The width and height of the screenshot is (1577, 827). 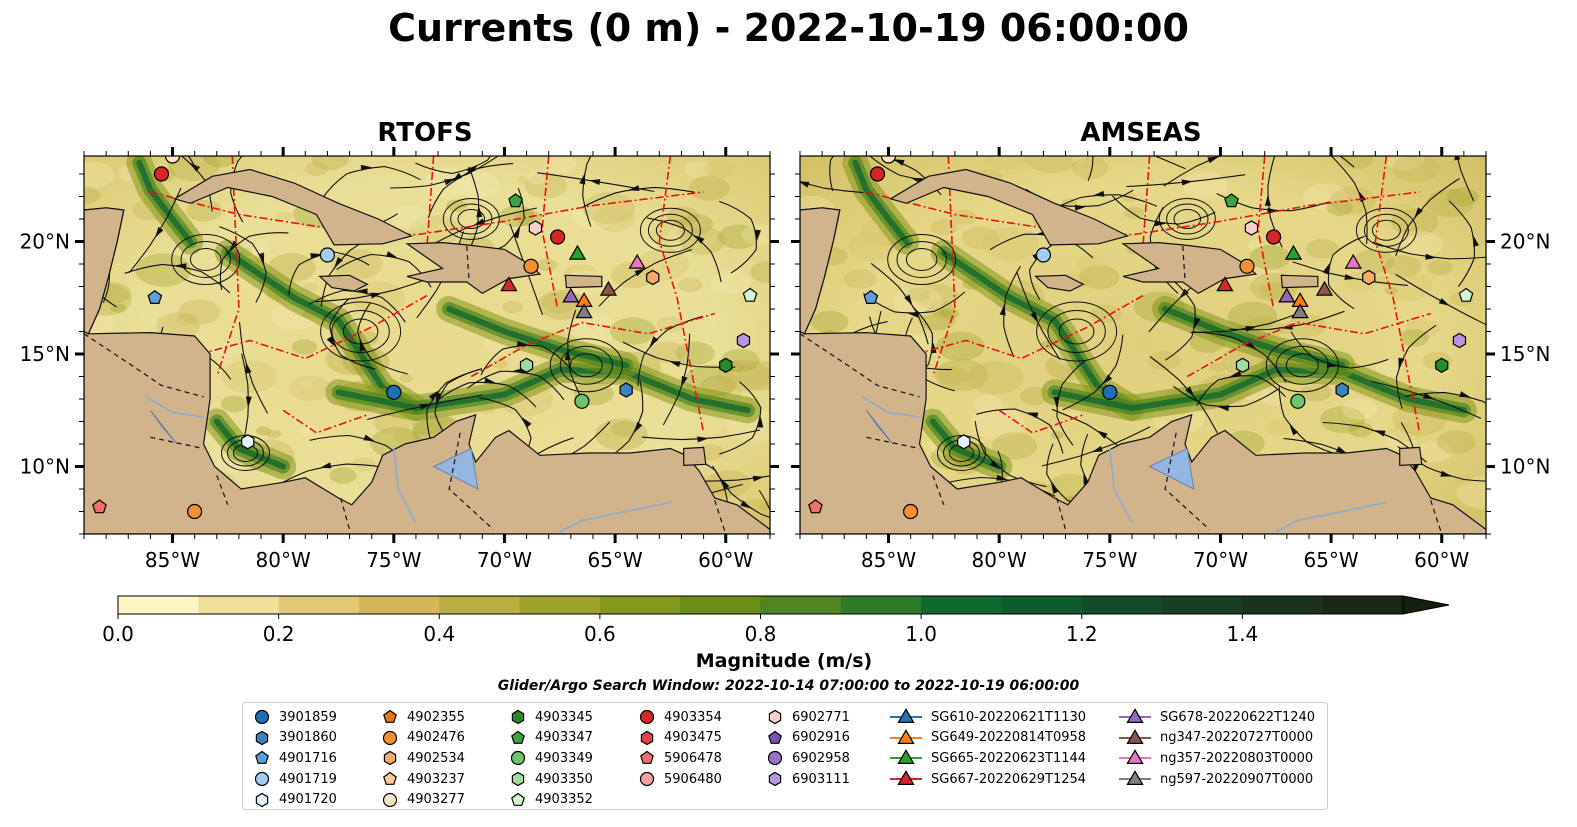 I want to click on legend-label: 4903277, so click(x=436, y=800).